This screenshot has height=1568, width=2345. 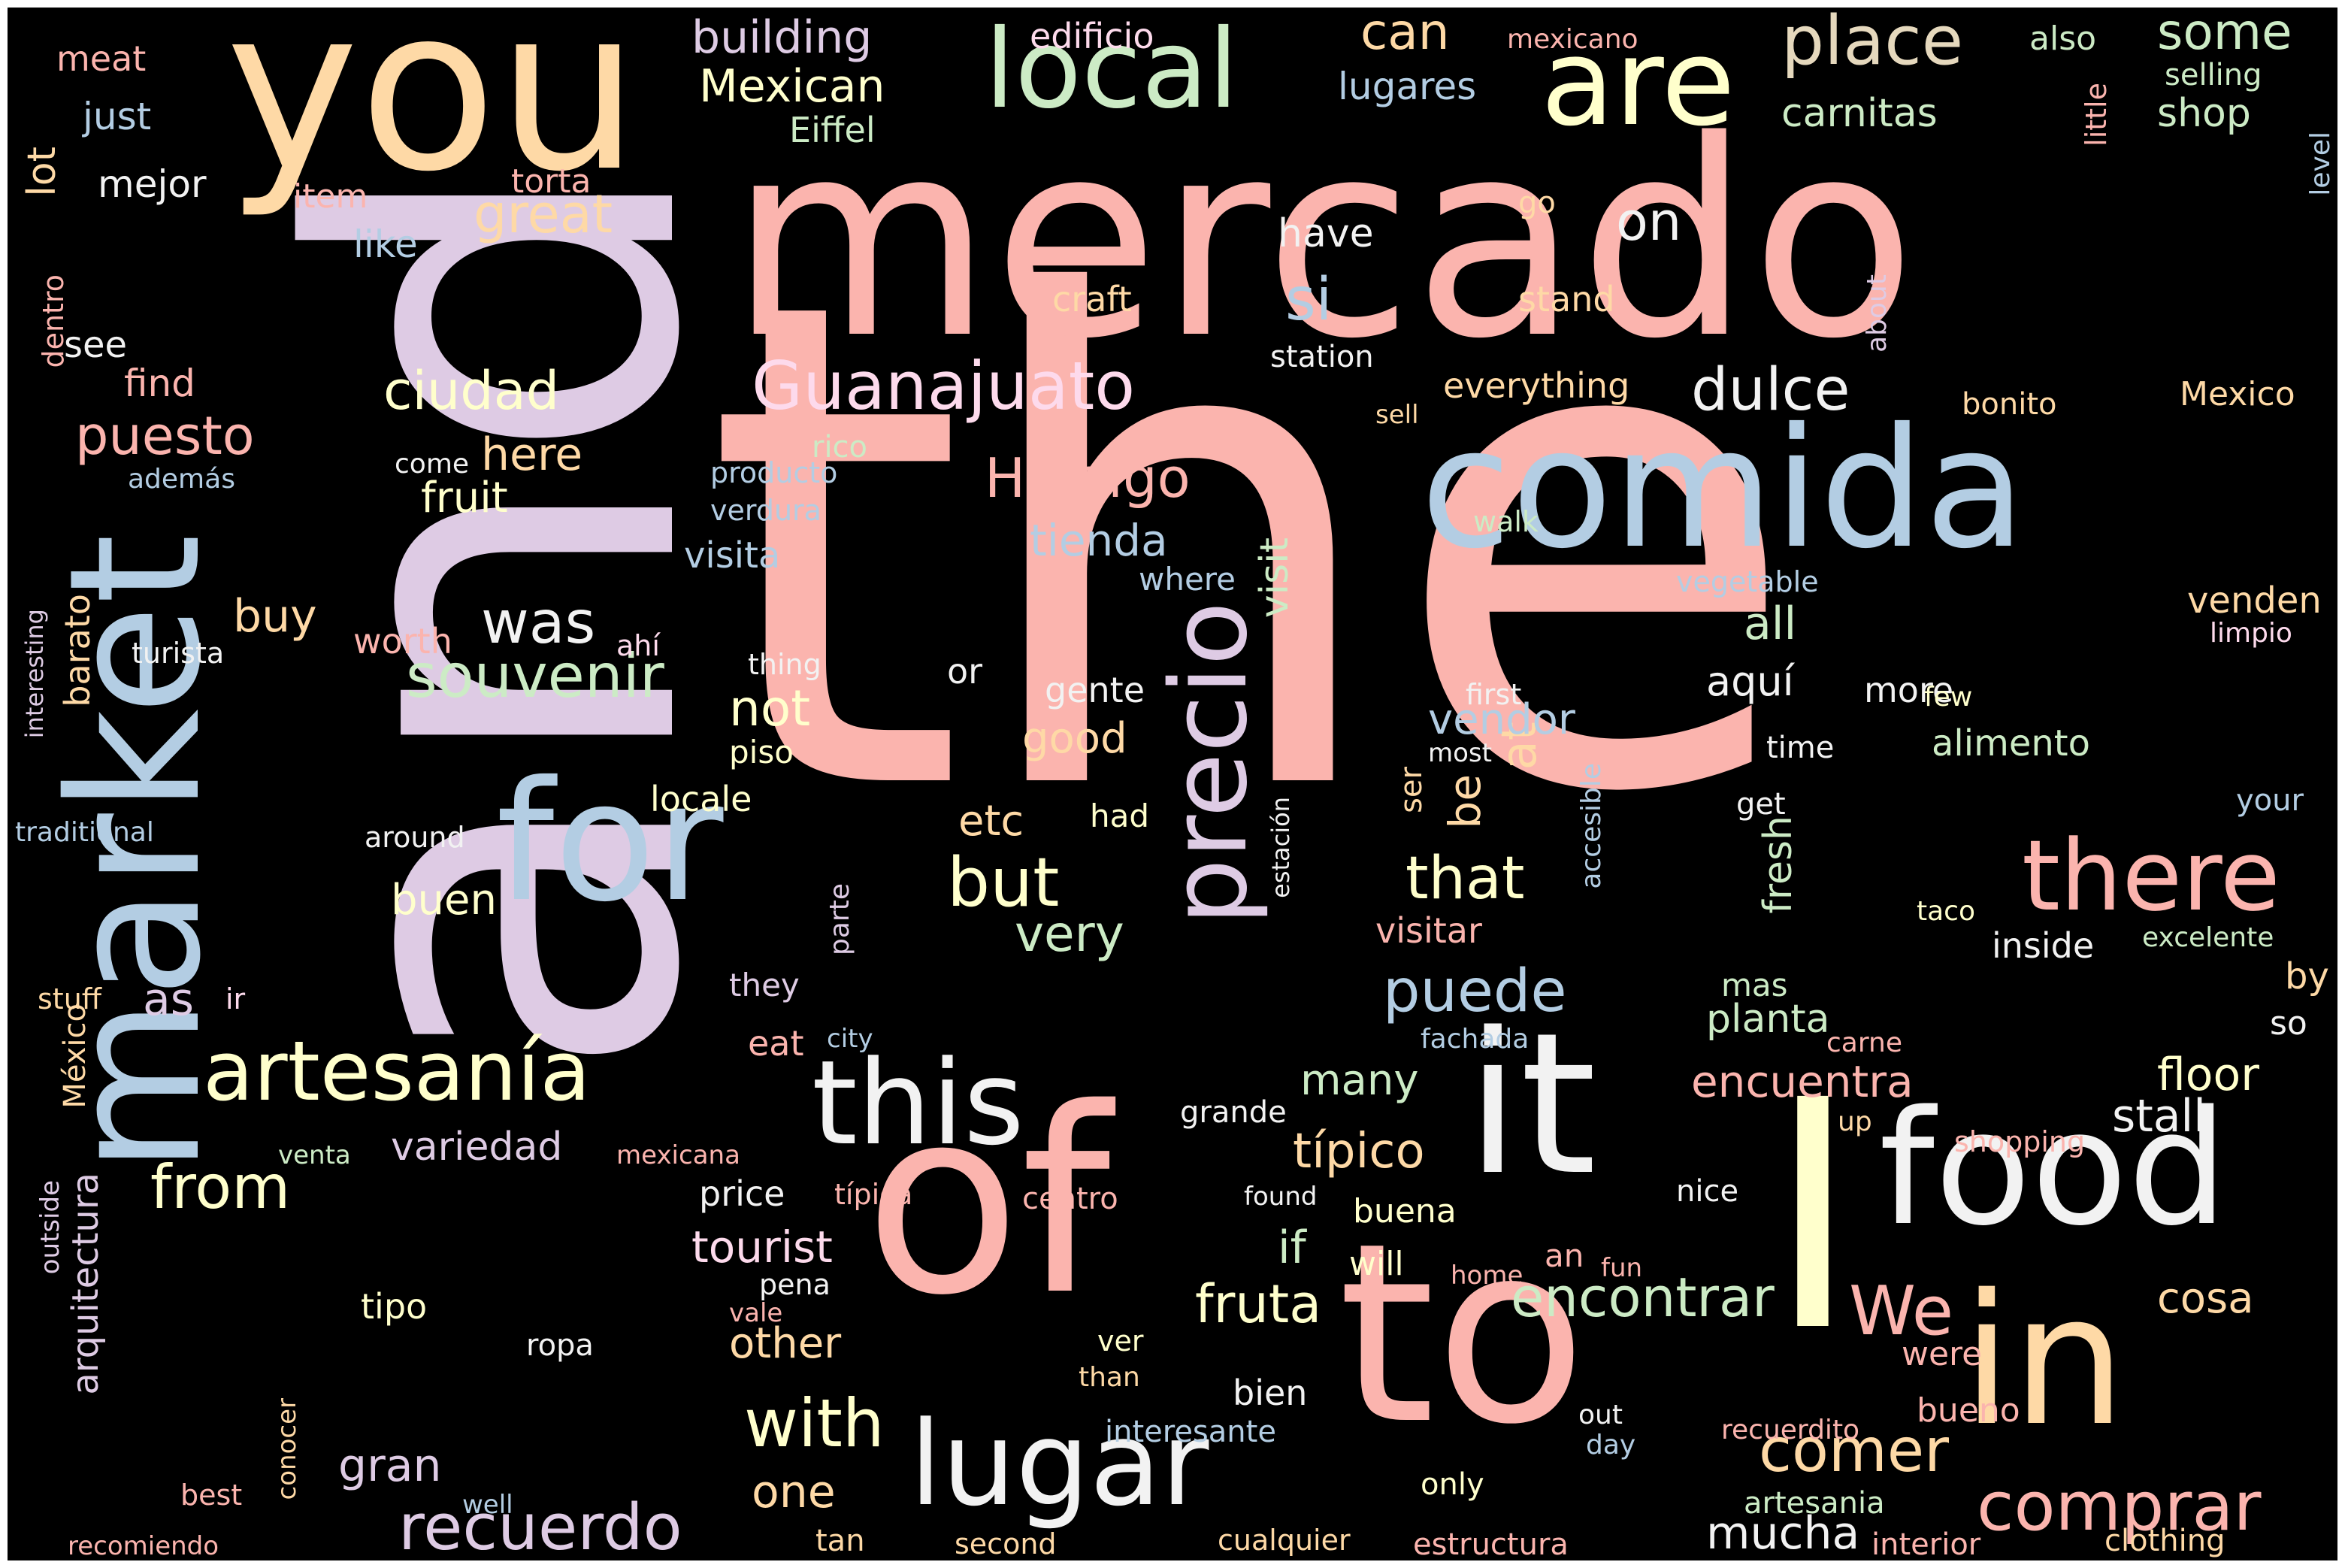 I want to click on word: gente, so click(x=1095, y=690).